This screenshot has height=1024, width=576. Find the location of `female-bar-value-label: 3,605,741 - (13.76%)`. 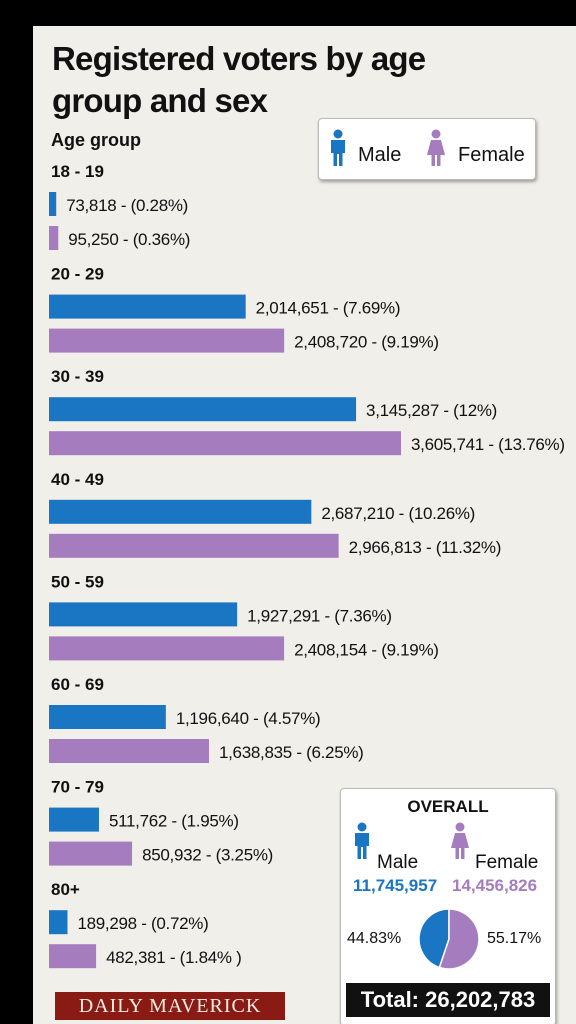

female-bar-value-label: 3,605,741 - (13.76%) is located at coordinates (488, 444).